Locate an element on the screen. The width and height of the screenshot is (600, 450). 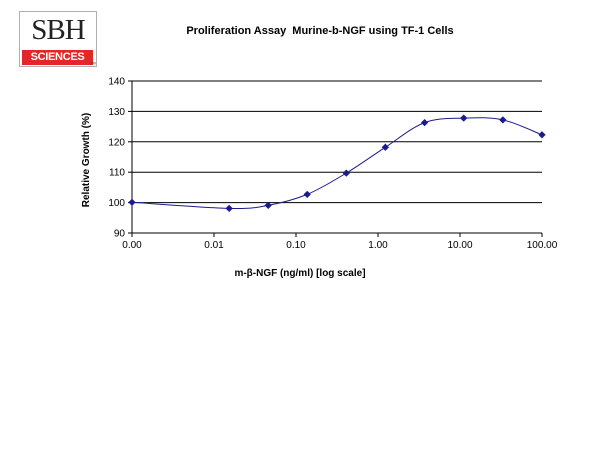
logo-trademark: ™ is located at coordinates (93, 65).